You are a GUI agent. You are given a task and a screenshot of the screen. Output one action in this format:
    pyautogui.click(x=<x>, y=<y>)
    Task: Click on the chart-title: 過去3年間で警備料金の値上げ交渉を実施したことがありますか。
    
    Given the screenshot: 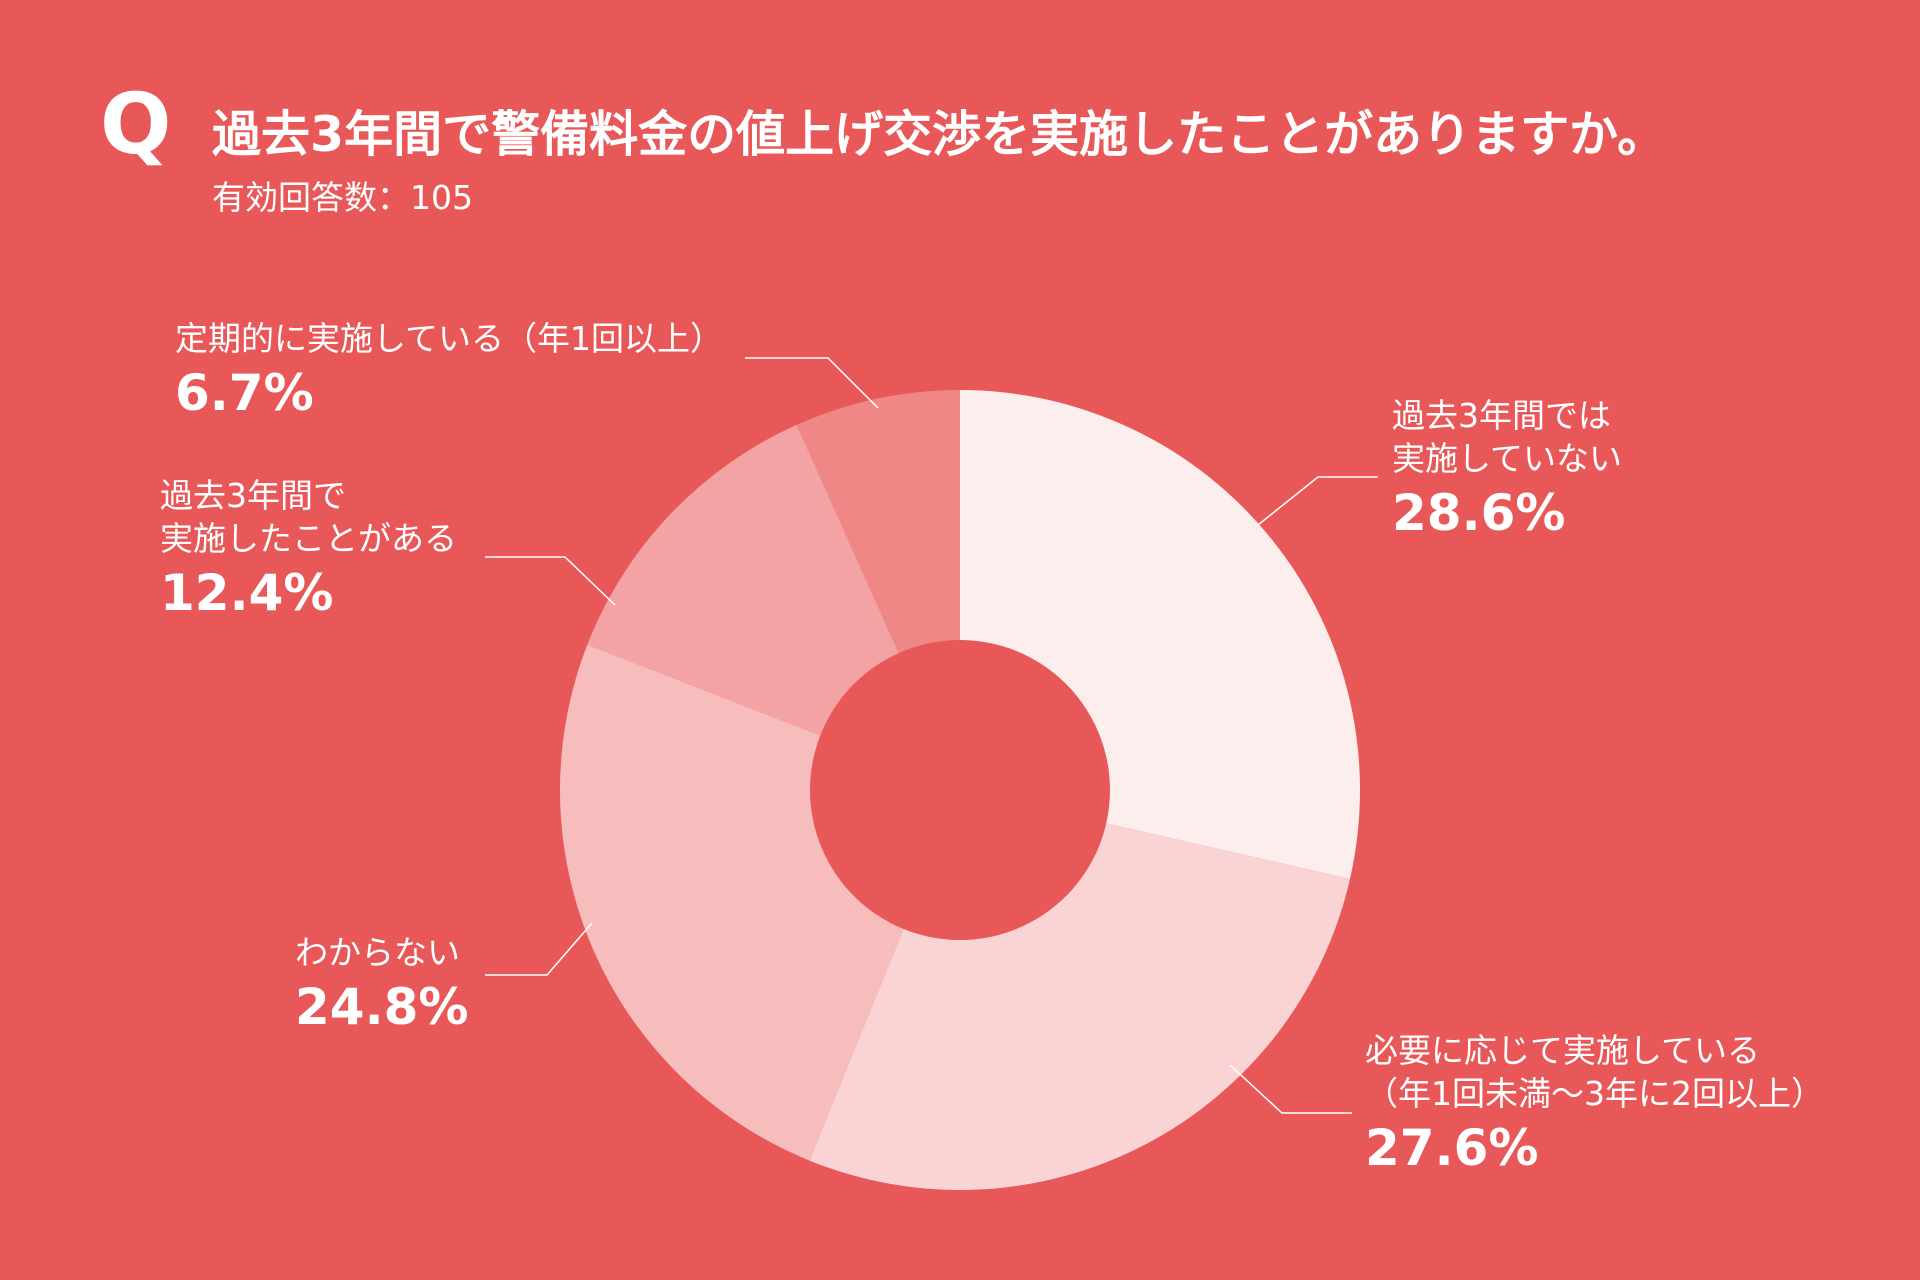 What is the action you would take?
    pyautogui.click(x=939, y=134)
    